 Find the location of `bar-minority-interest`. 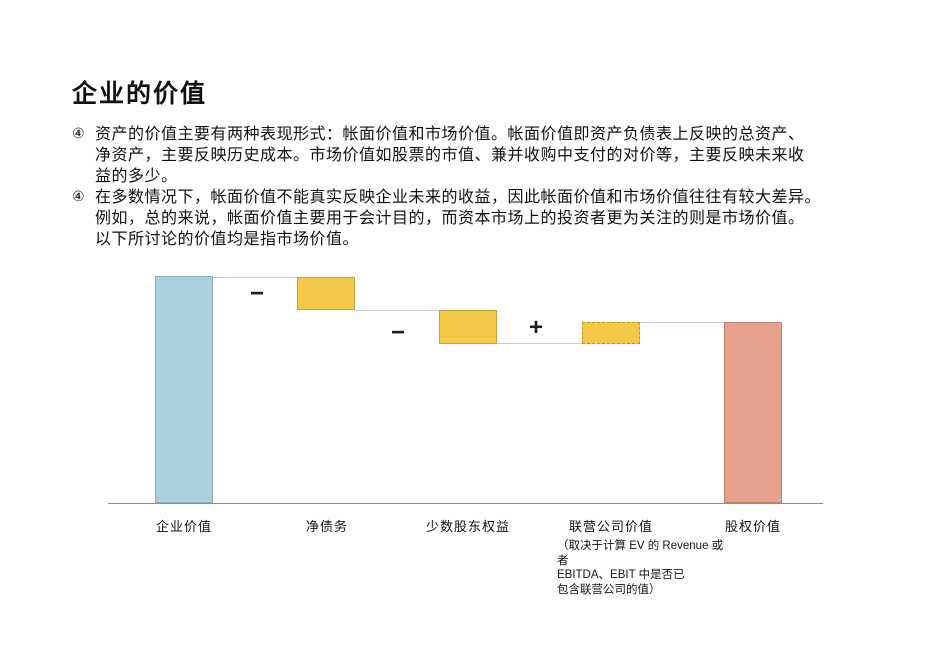

bar-minority-interest is located at coordinates (468, 327).